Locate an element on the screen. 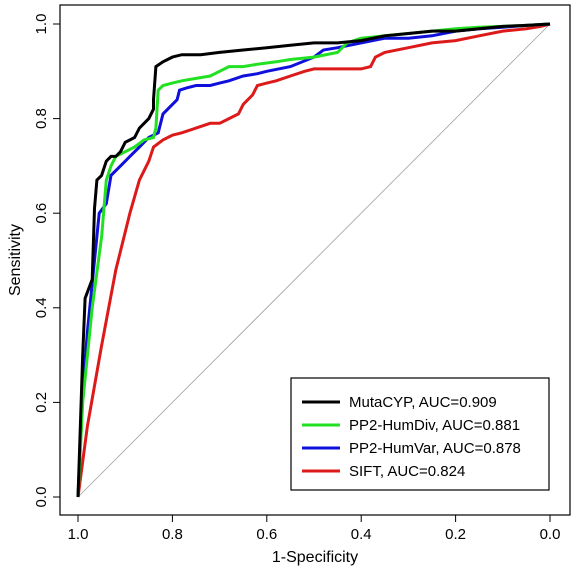 This screenshot has width=574, height=575. x-axis: 1.0 0.8 0.6 0.4 0.2 0.0 is located at coordinates (314, 528).